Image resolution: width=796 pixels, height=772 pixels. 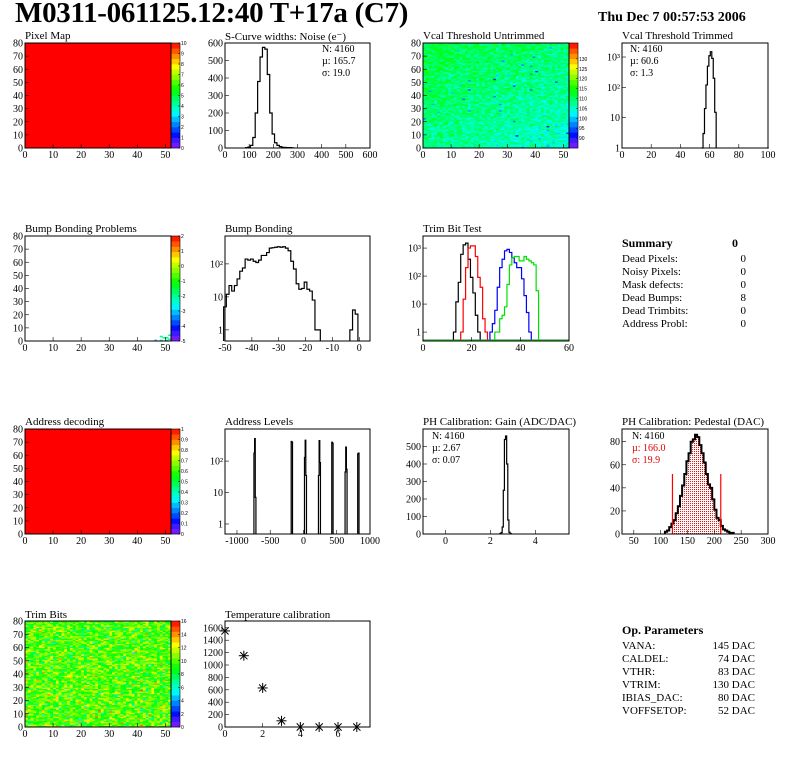 What do you see at coordinates (332, 348) in the screenshot?
I see `x-tick-label: -10` at bounding box center [332, 348].